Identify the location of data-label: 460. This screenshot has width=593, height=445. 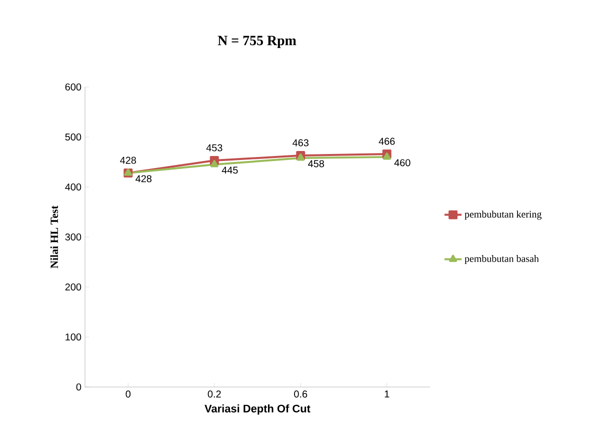
(402, 162).